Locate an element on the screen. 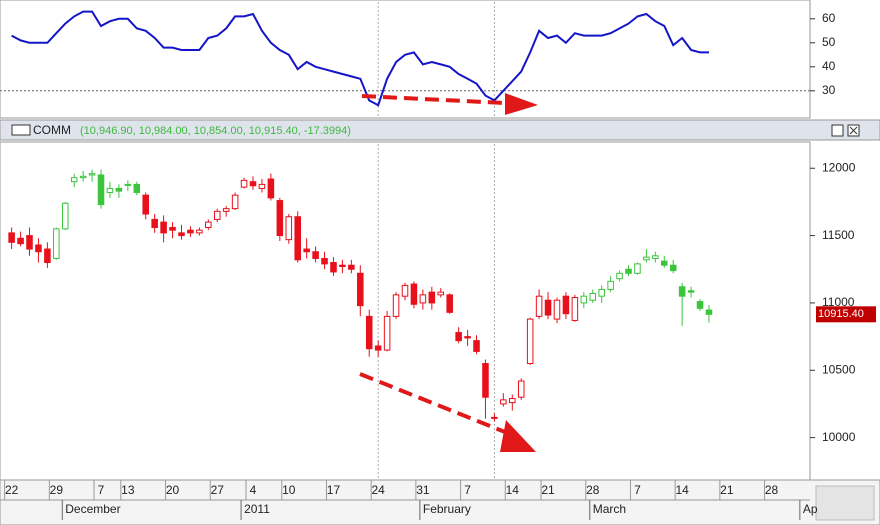 The height and width of the screenshot is (525, 880). y-tick-label: 10000 is located at coordinates (839, 437).